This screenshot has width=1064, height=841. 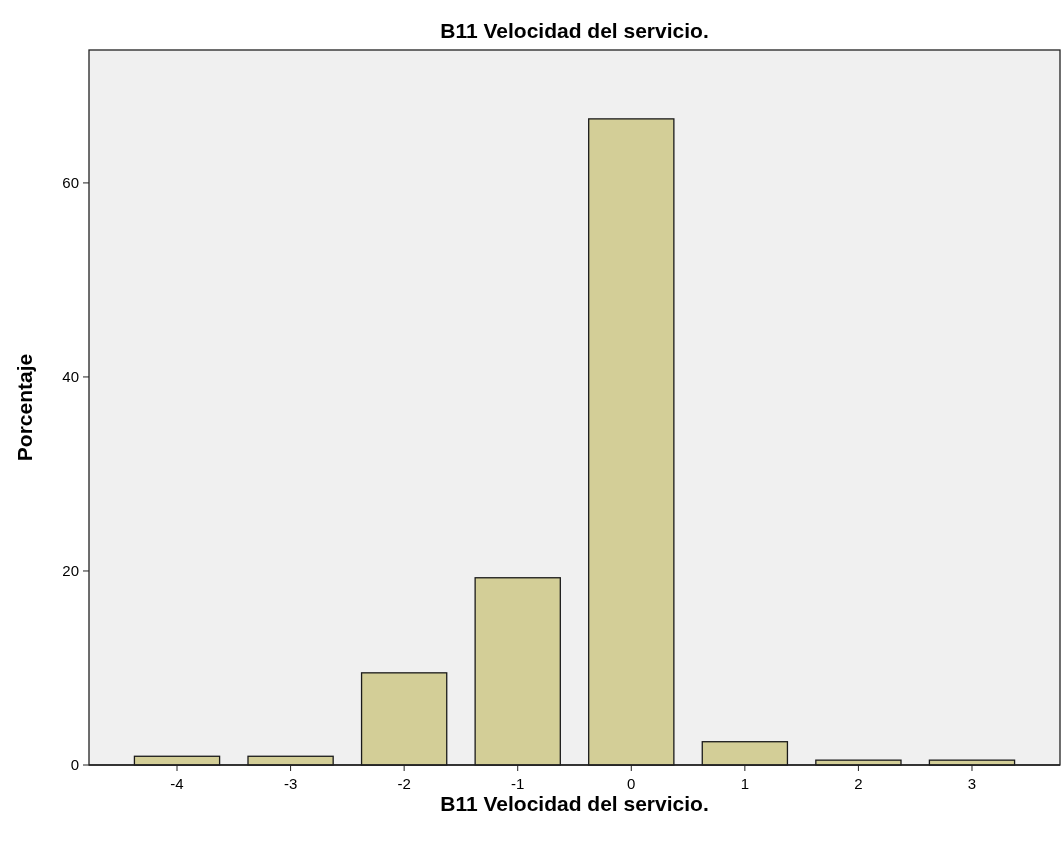 I want to click on x-tick-label: 2, so click(x=858, y=783).